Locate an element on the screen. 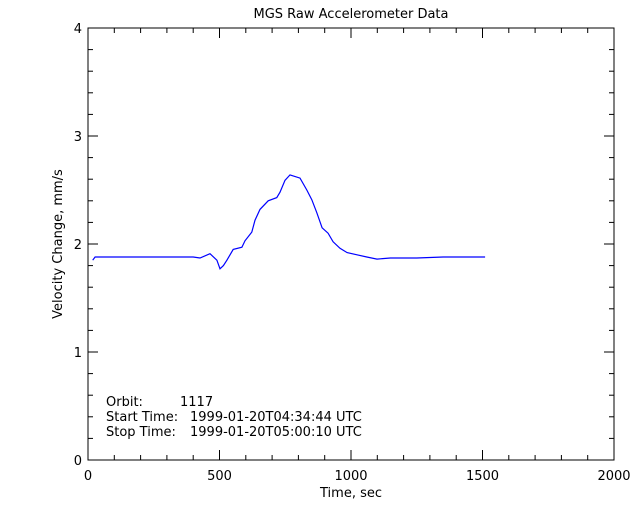 This screenshot has height=512, width=640. annotation-stop-label: Stop Time: is located at coordinates (141, 432).